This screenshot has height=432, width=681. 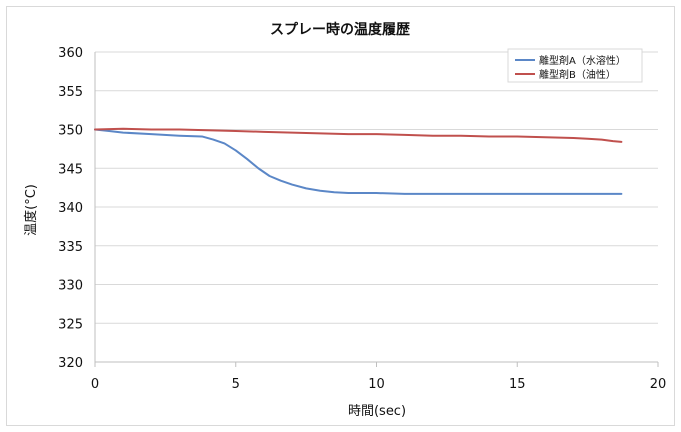 What do you see at coordinates (577, 74) in the screenshot?
I see `legend-label-series-b: 離型剤B（油性）` at bounding box center [577, 74].